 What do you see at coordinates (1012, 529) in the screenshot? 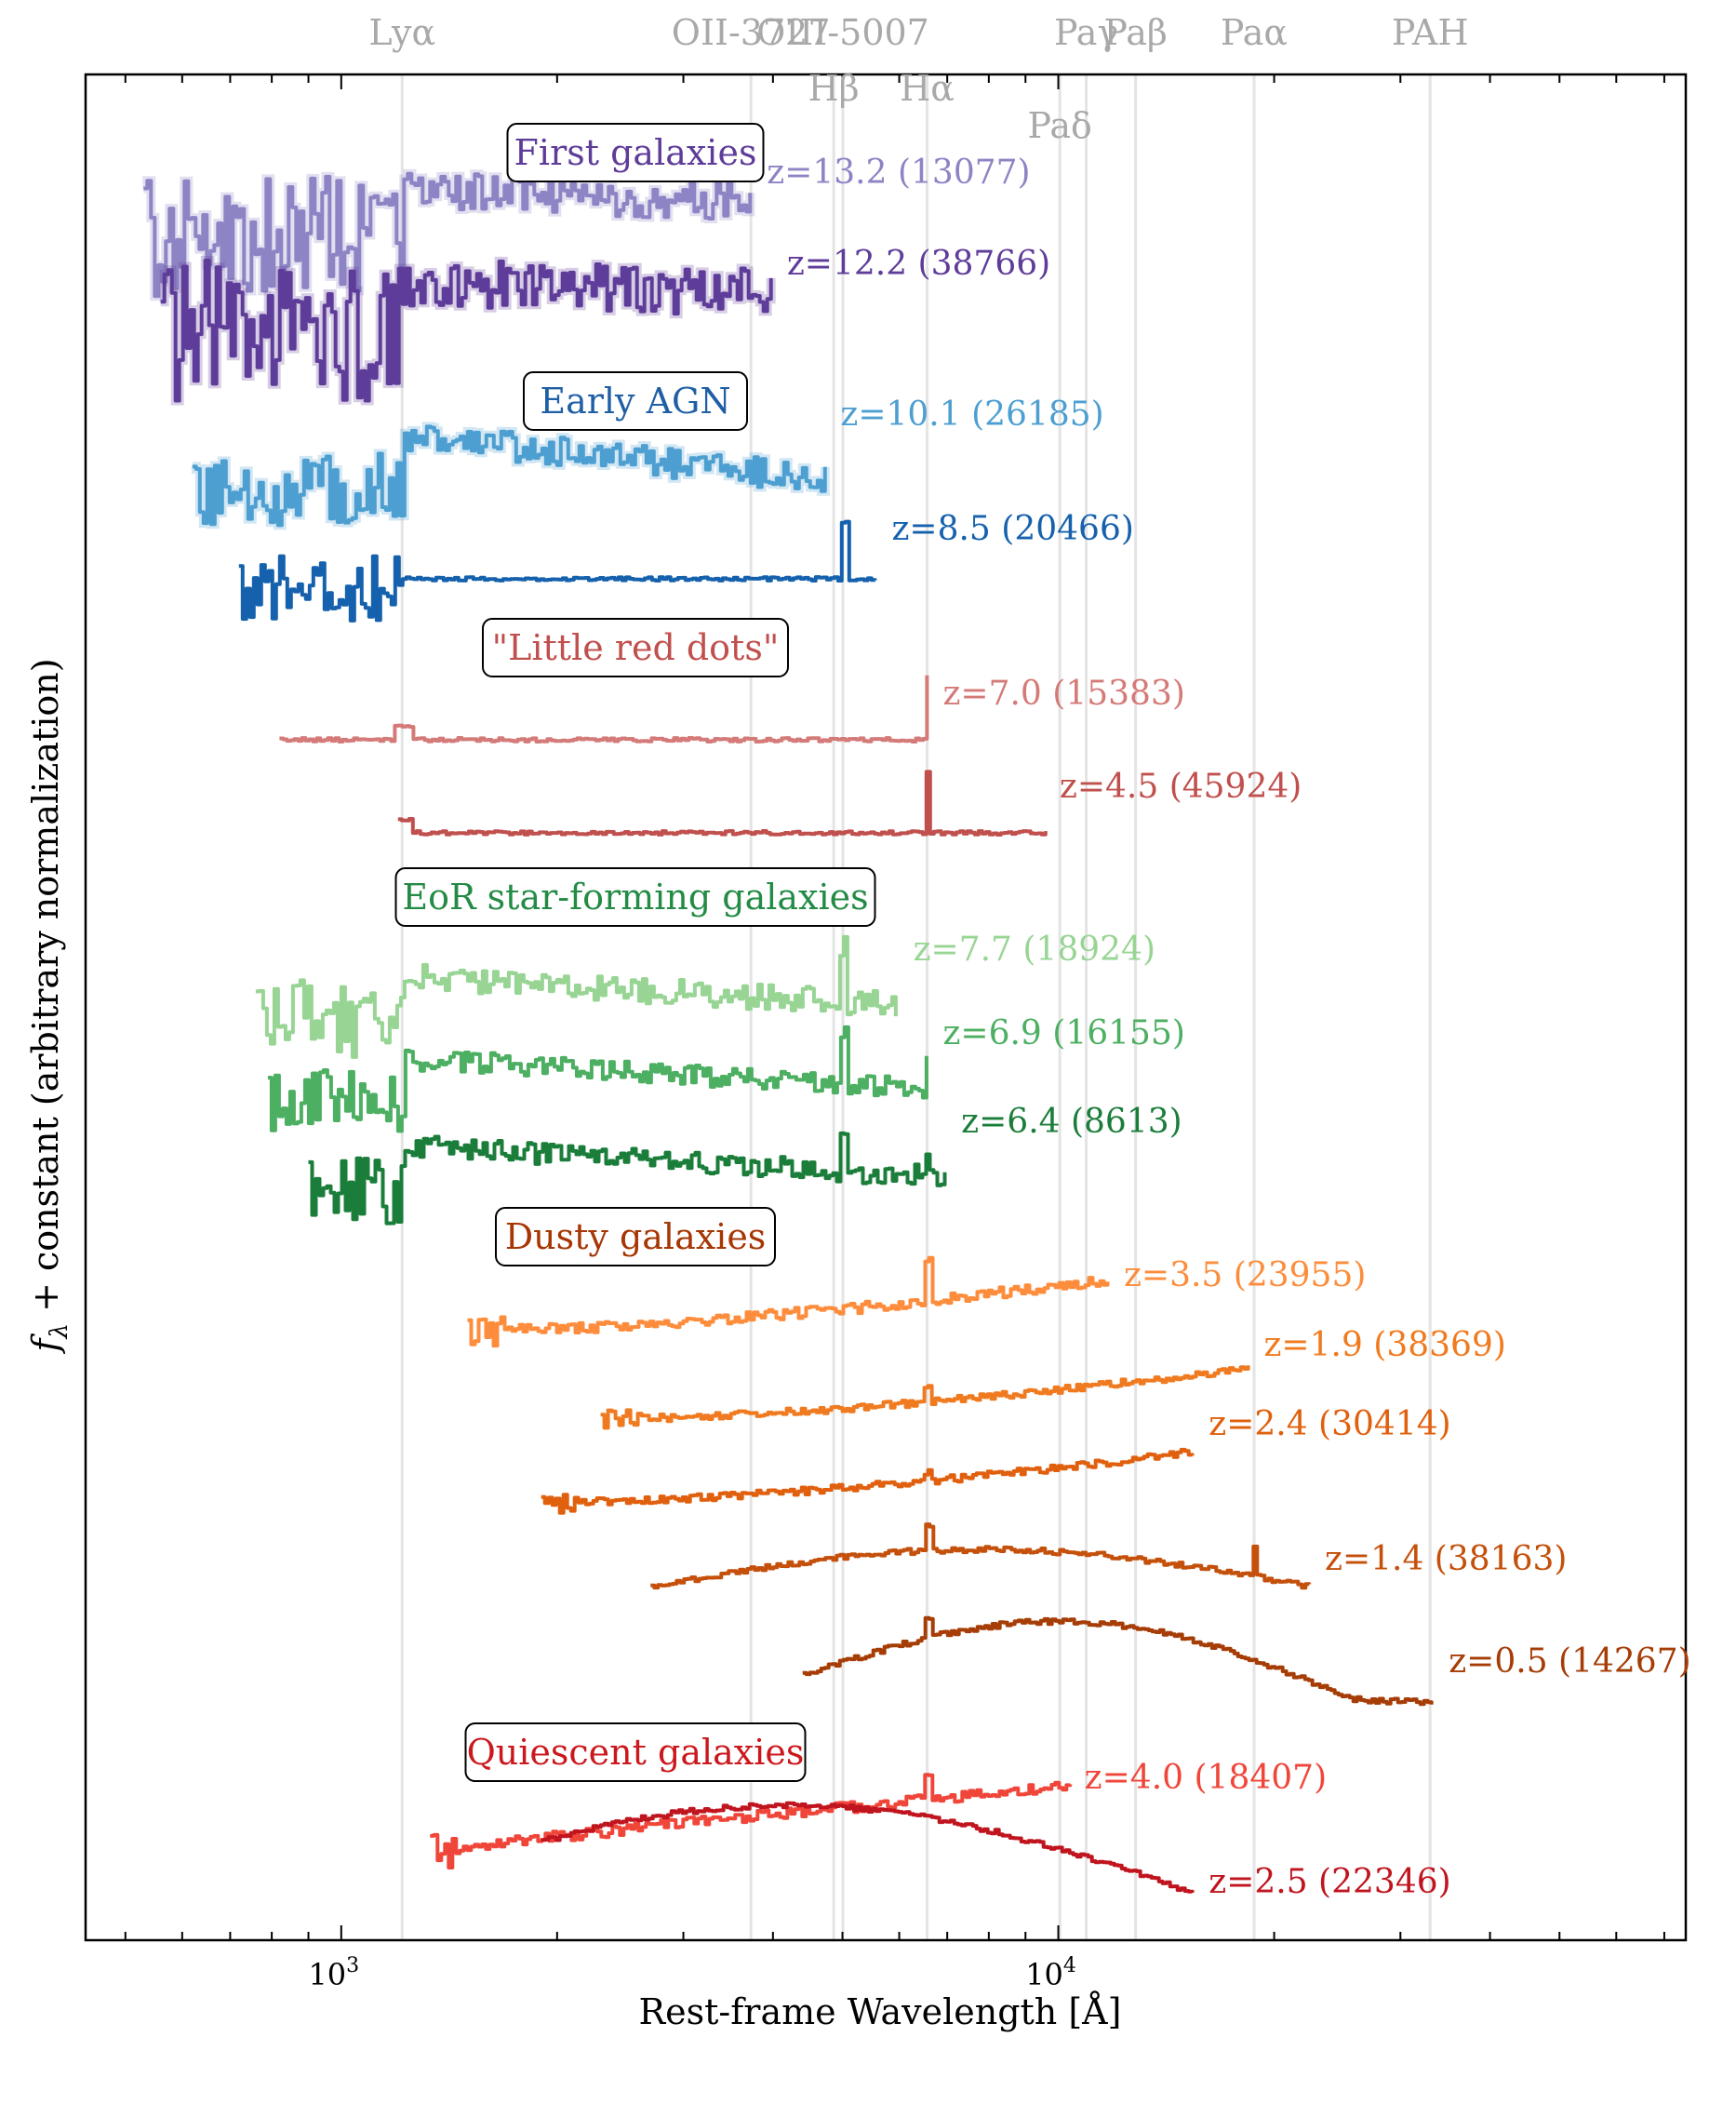
I see `spectrum-z8-5-20466-label: z=8.5 (20466)` at bounding box center [1012, 529].